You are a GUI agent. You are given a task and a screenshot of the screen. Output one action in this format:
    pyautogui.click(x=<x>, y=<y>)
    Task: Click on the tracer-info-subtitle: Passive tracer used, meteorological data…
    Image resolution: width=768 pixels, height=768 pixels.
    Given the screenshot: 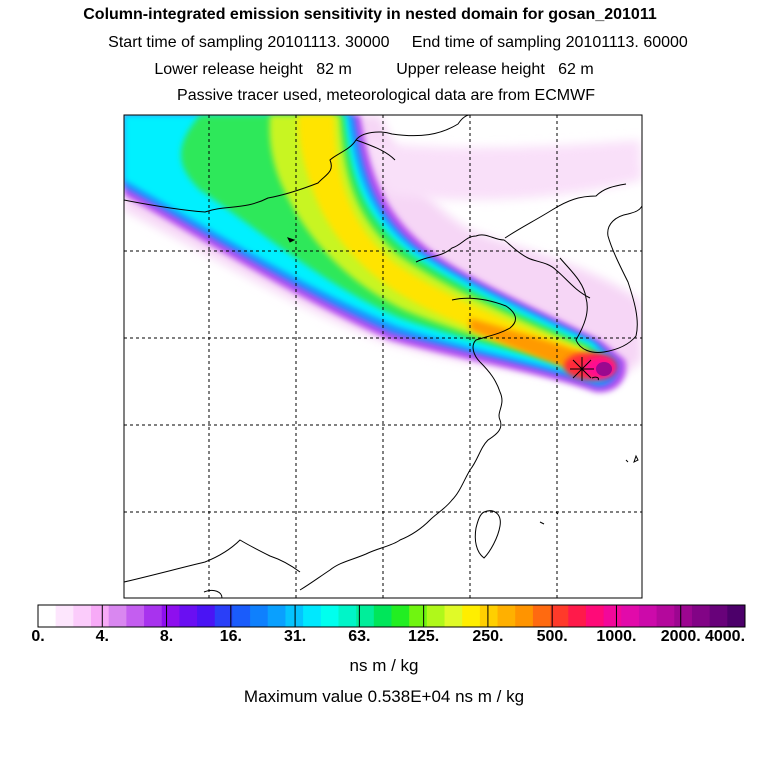 What is the action you would take?
    pyautogui.click(x=386, y=95)
    